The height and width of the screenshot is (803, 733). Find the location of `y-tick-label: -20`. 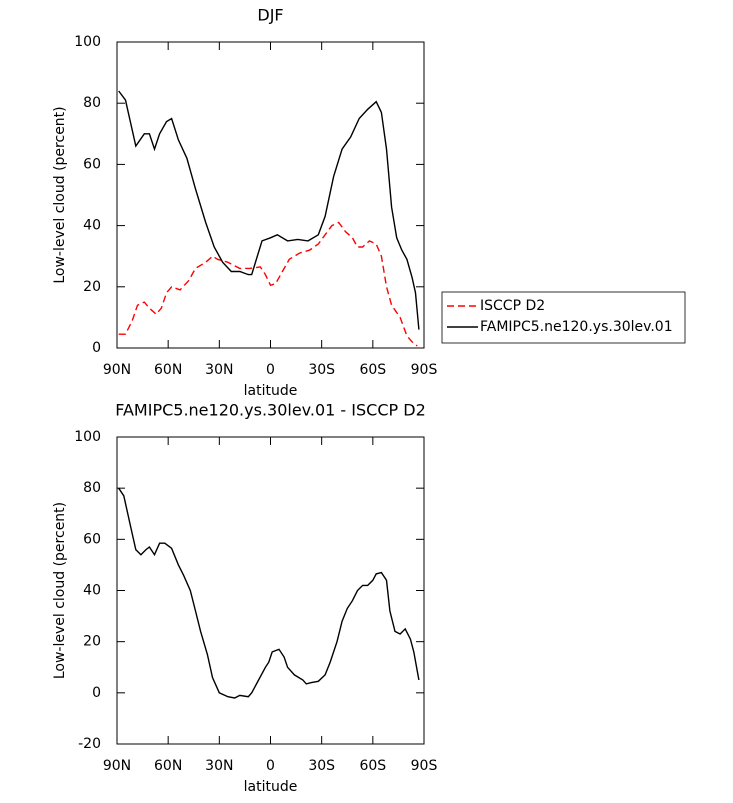

y-tick-label: -20 is located at coordinates (89, 744).